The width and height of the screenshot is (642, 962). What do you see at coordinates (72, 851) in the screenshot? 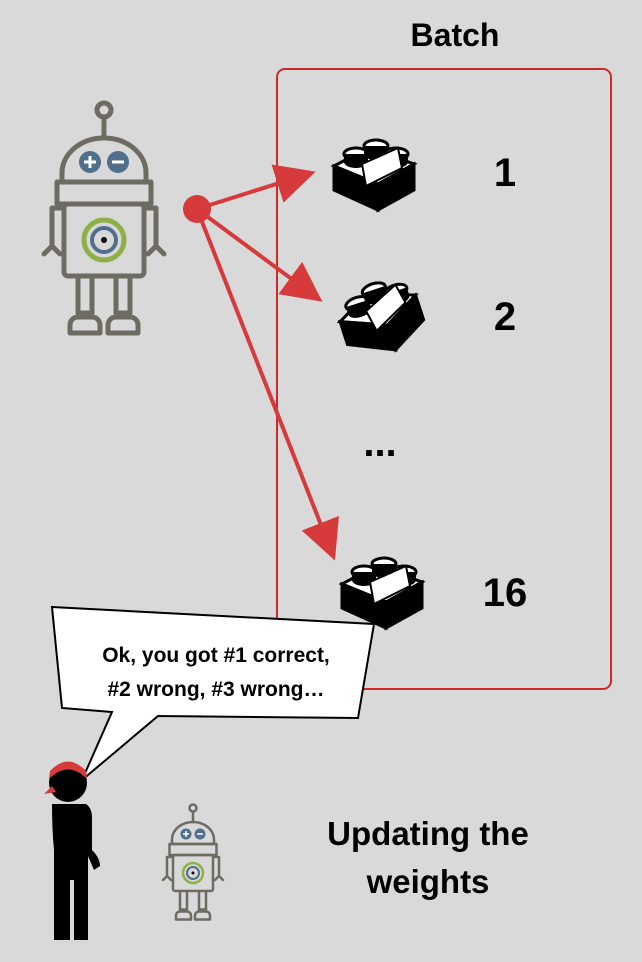
I see `person-icon` at bounding box center [72, 851].